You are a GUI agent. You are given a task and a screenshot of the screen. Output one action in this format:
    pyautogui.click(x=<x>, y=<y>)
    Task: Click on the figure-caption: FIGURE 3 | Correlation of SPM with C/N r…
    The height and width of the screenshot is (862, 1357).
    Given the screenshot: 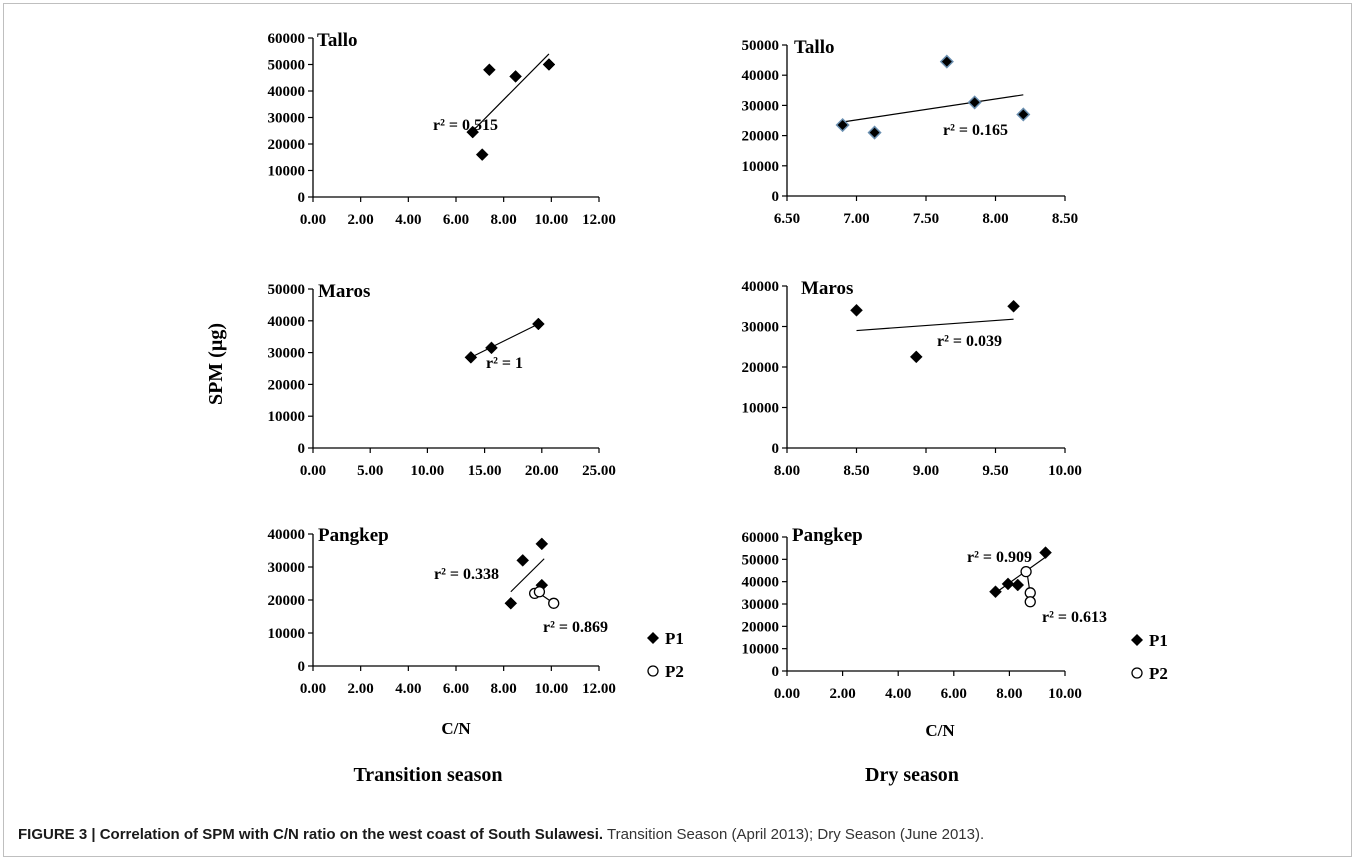 What is the action you would take?
    pyautogui.click(x=678, y=834)
    